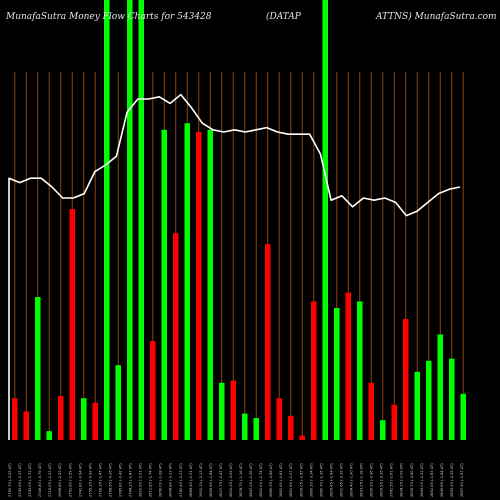  What do you see at coordinates (352, 480) in the screenshot?
I see `x-tick-label: 2804.40 (-1.90 AT)` at bounding box center [352, 480].